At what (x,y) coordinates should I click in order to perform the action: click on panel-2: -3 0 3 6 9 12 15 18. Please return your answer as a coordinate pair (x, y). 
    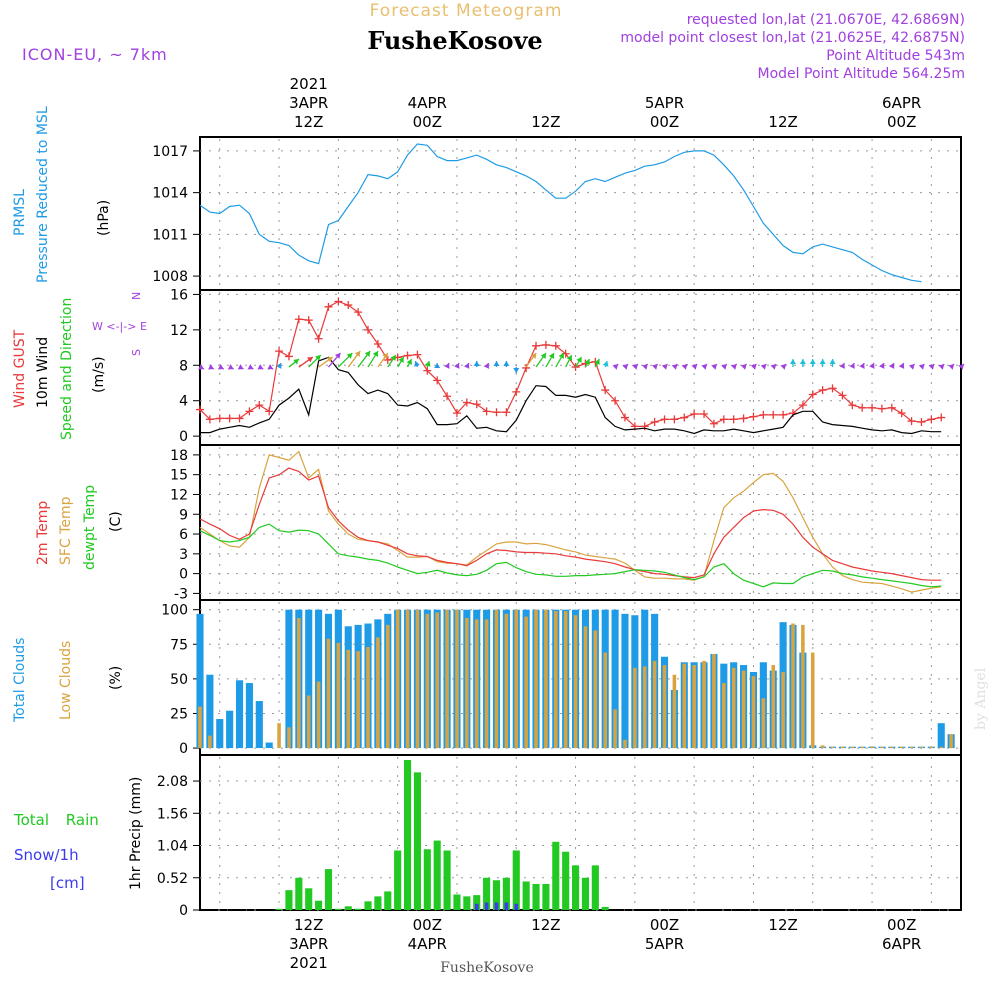
    Looking at the image, I should click on (566, 523).